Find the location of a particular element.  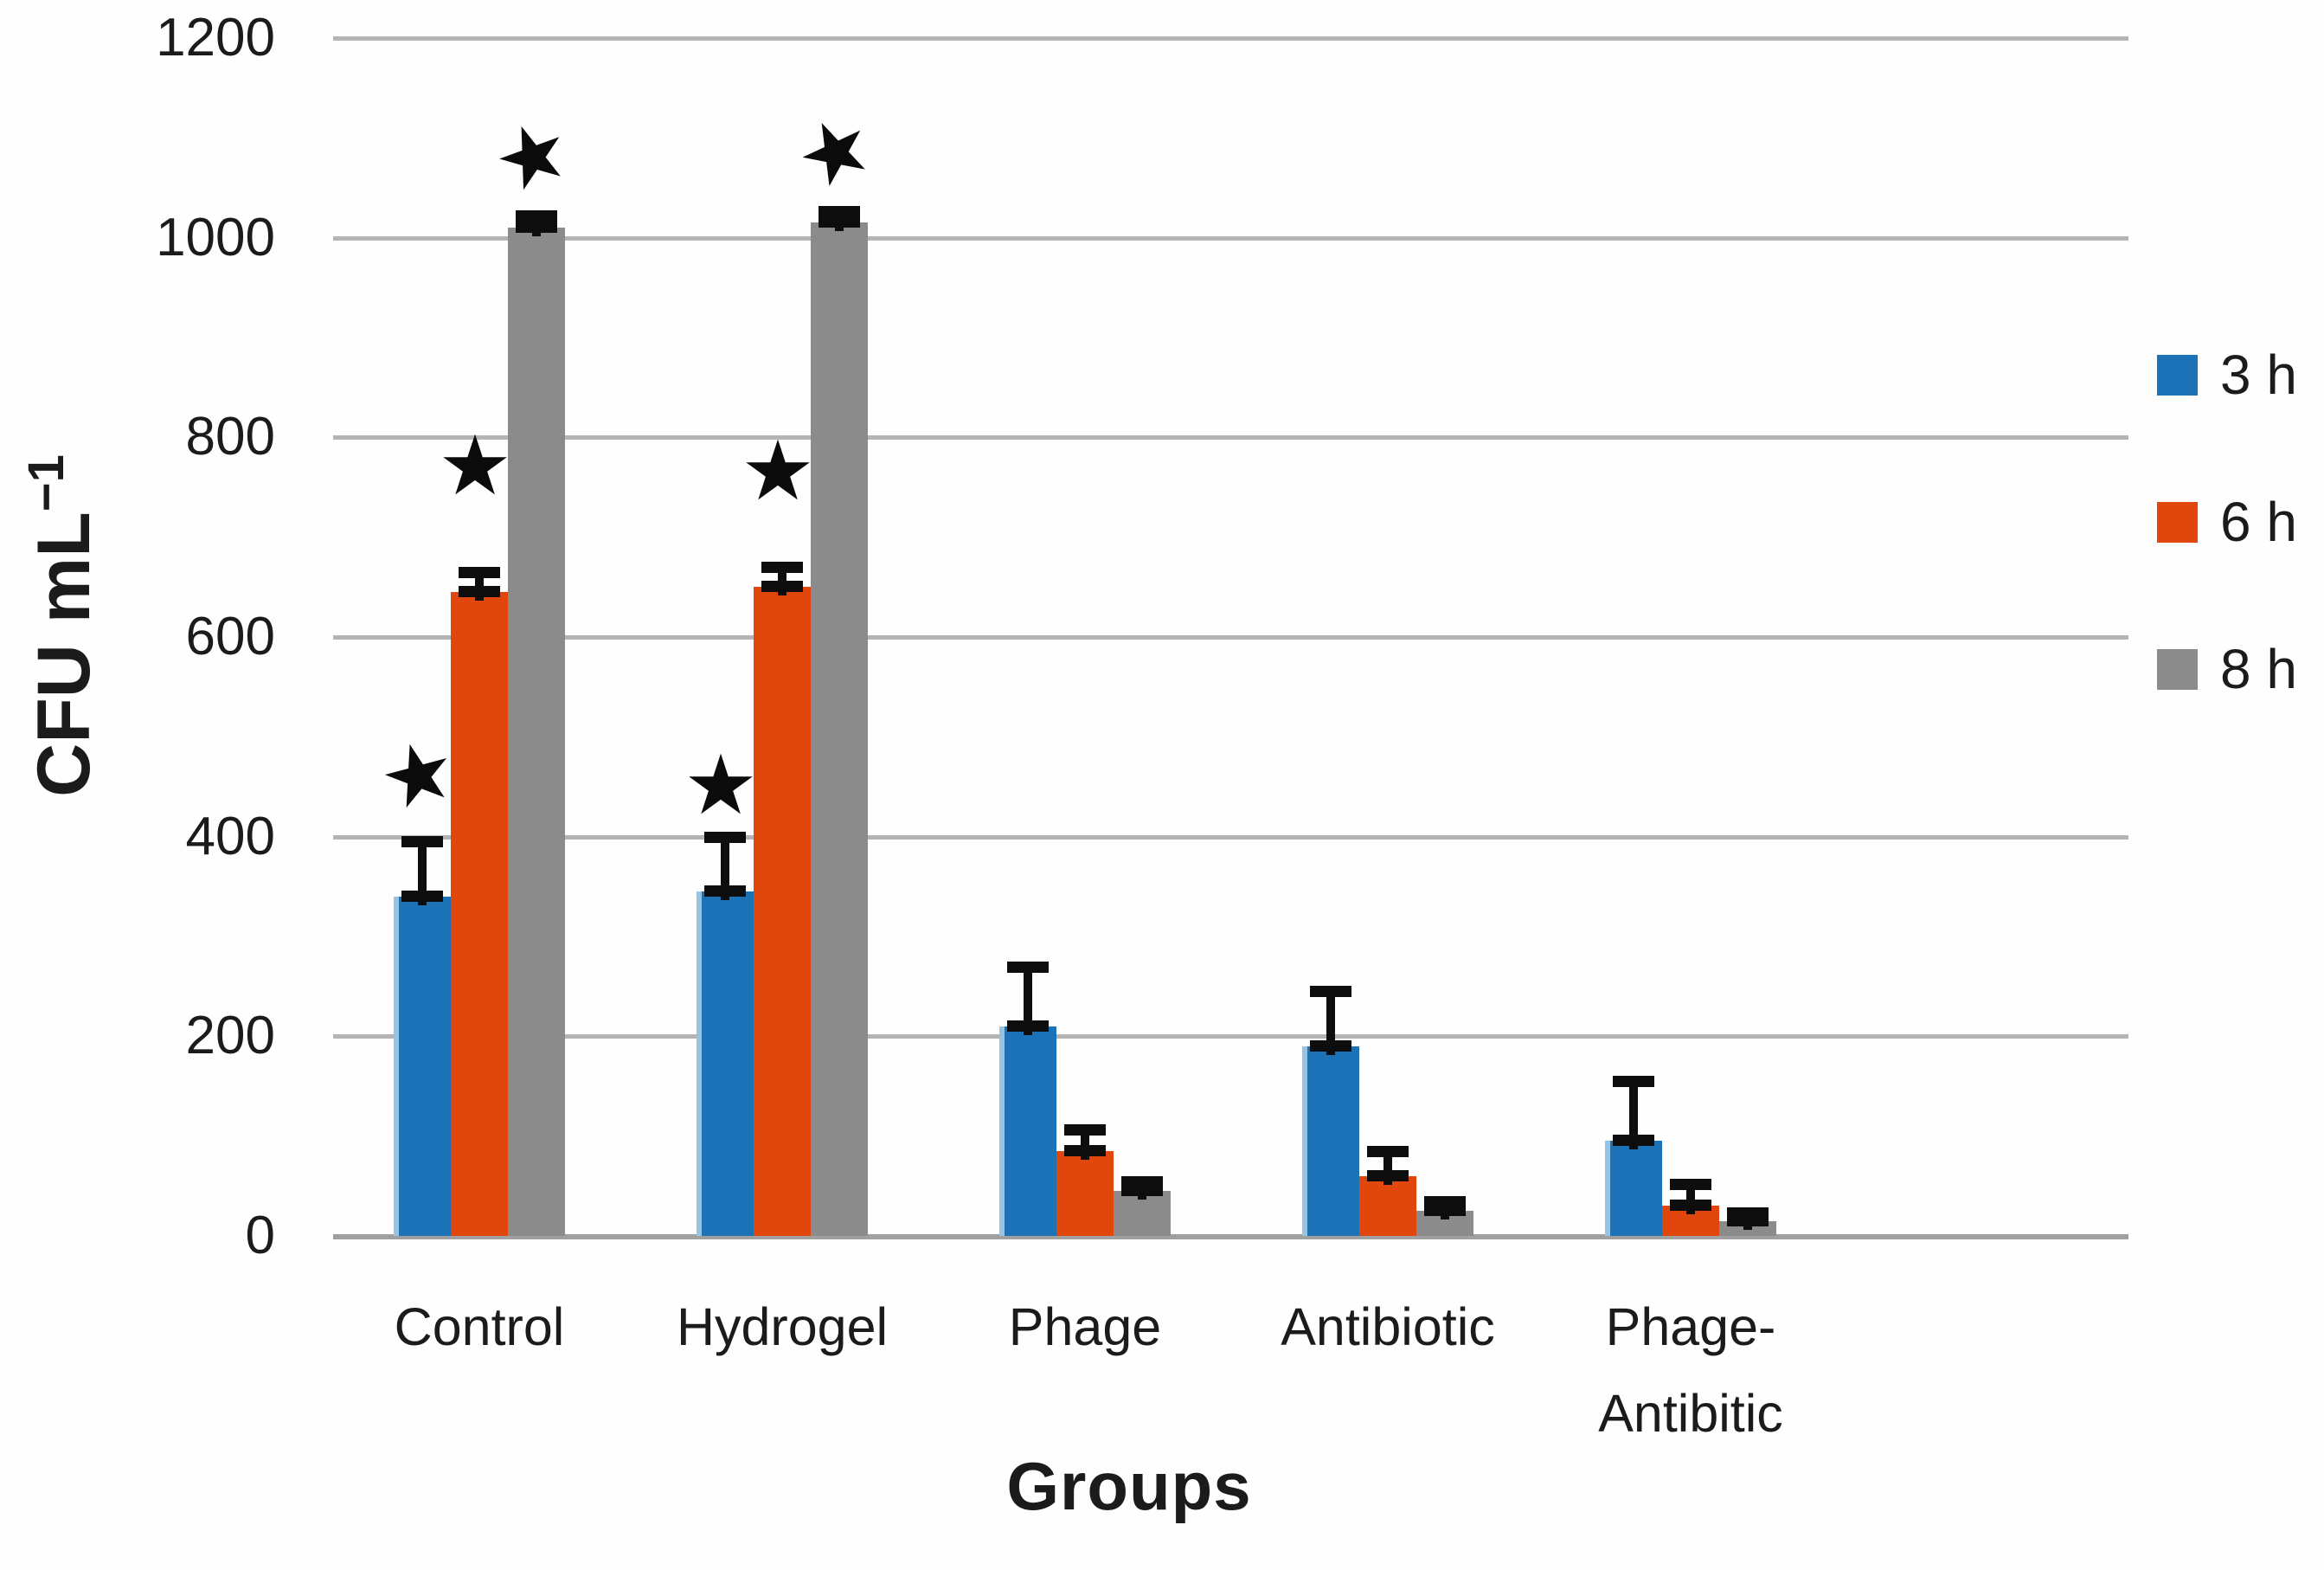

y-tick-label-1200: 1200 is located at coordinates (215, 38).